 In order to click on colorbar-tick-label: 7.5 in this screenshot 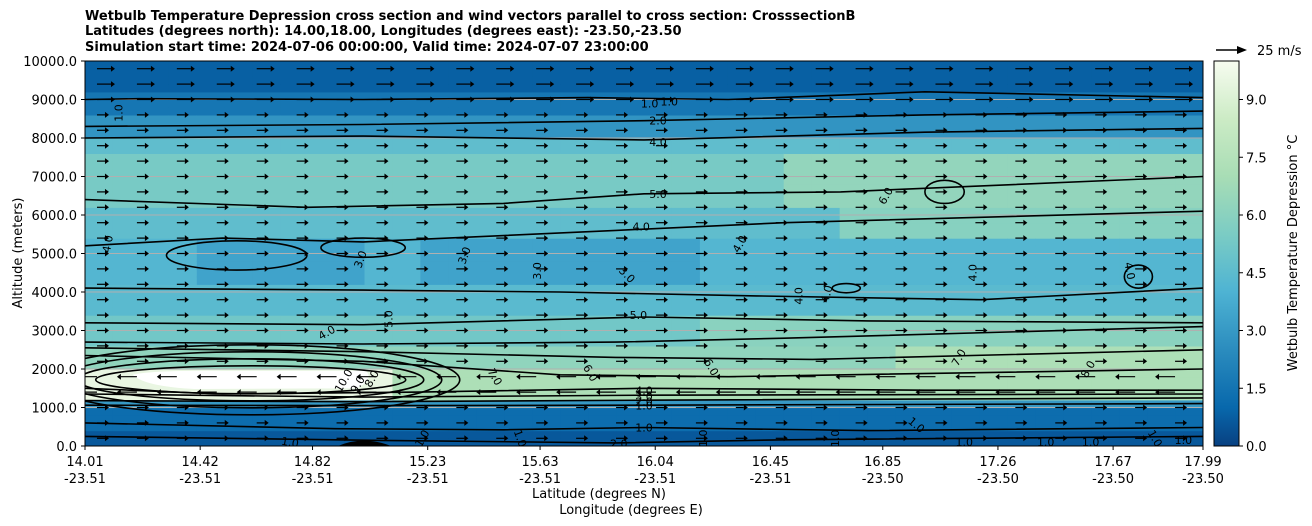, I will do `click(1256, 158)`.